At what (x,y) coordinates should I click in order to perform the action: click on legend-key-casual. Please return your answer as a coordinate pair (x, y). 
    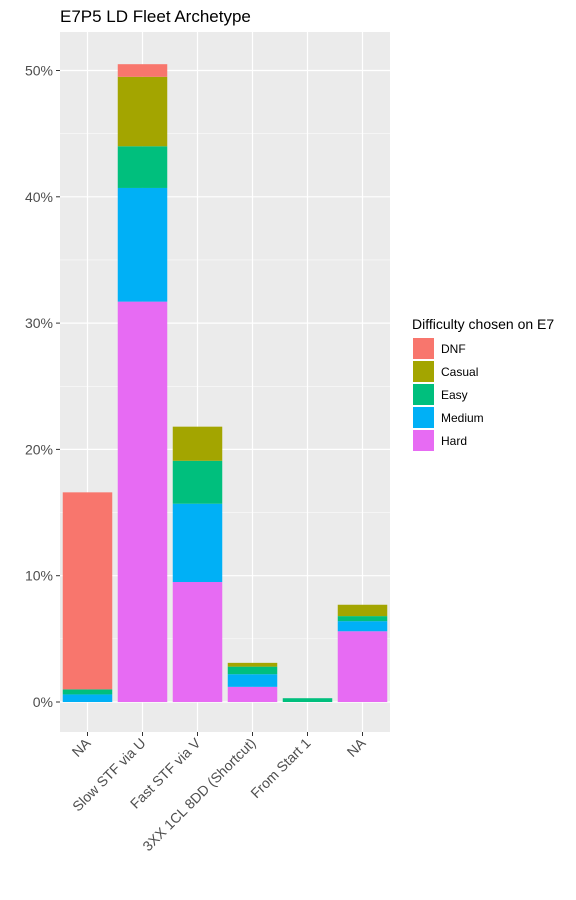
    Looking at the image, I should click on (423, 371).